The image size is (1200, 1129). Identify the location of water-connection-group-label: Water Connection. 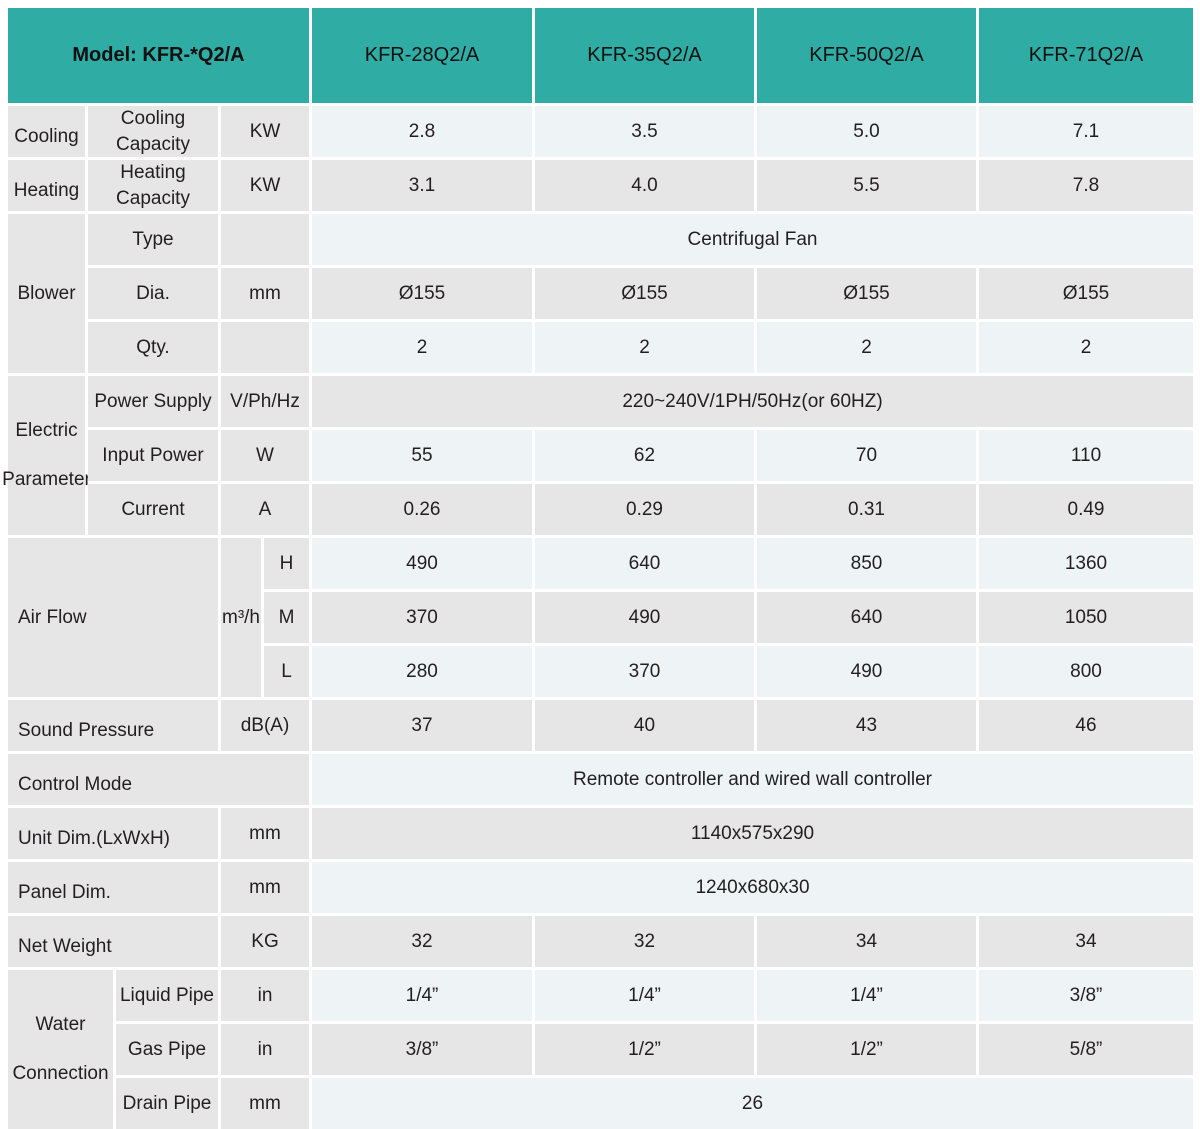
(60, 1049).